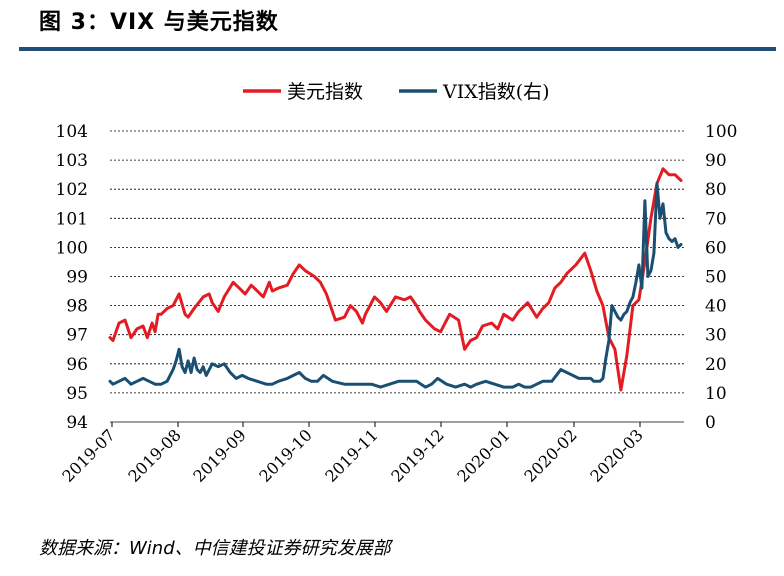 This screenshot has width=784, height=576. What do you see at coordinates (77, 278) in the screenshot?
I see `y-left-tick-label: 99` at bounding box center [77, 278].